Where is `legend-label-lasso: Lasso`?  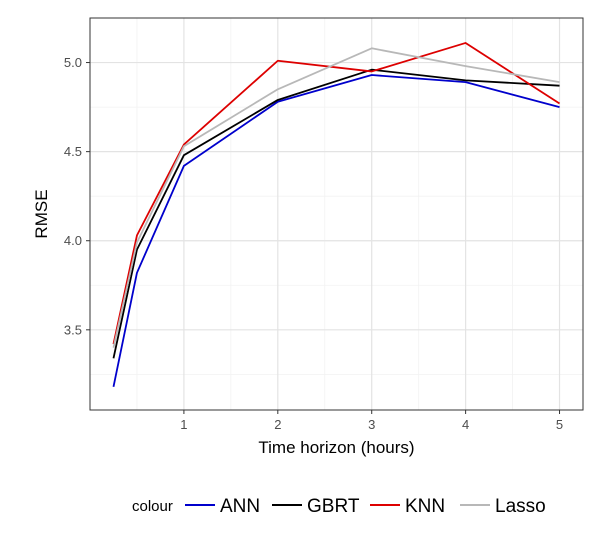 legend-label-lasso: Lasso is located at coordinates (520, 506).